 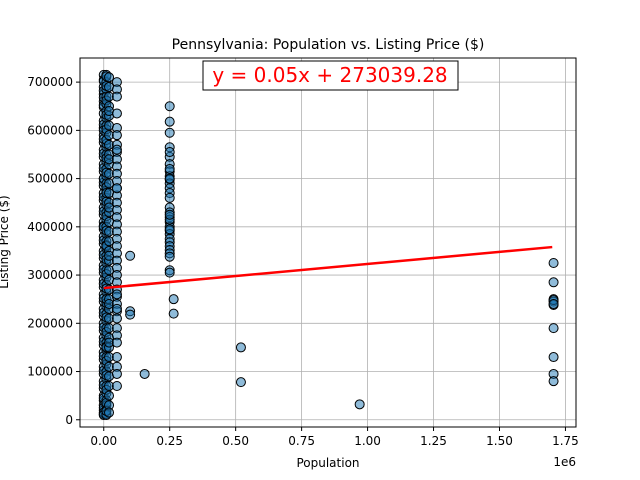 I want to click on x-tick-label: 1.25, so click(x=433, y=441).